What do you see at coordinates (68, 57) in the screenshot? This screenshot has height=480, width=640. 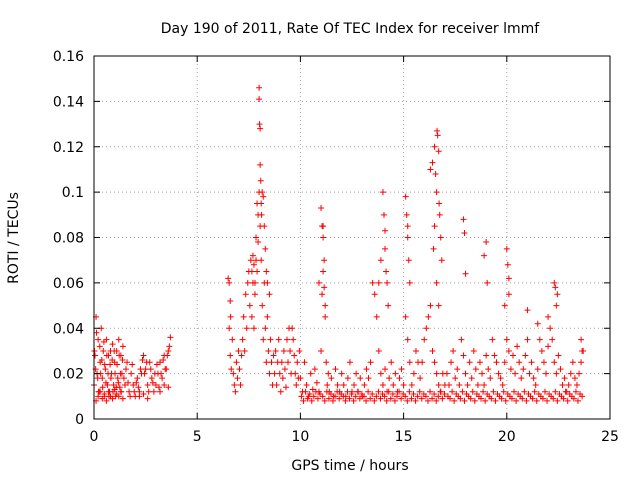 I see `y-tick-label: 0.16` at bounding box center [68, 57].